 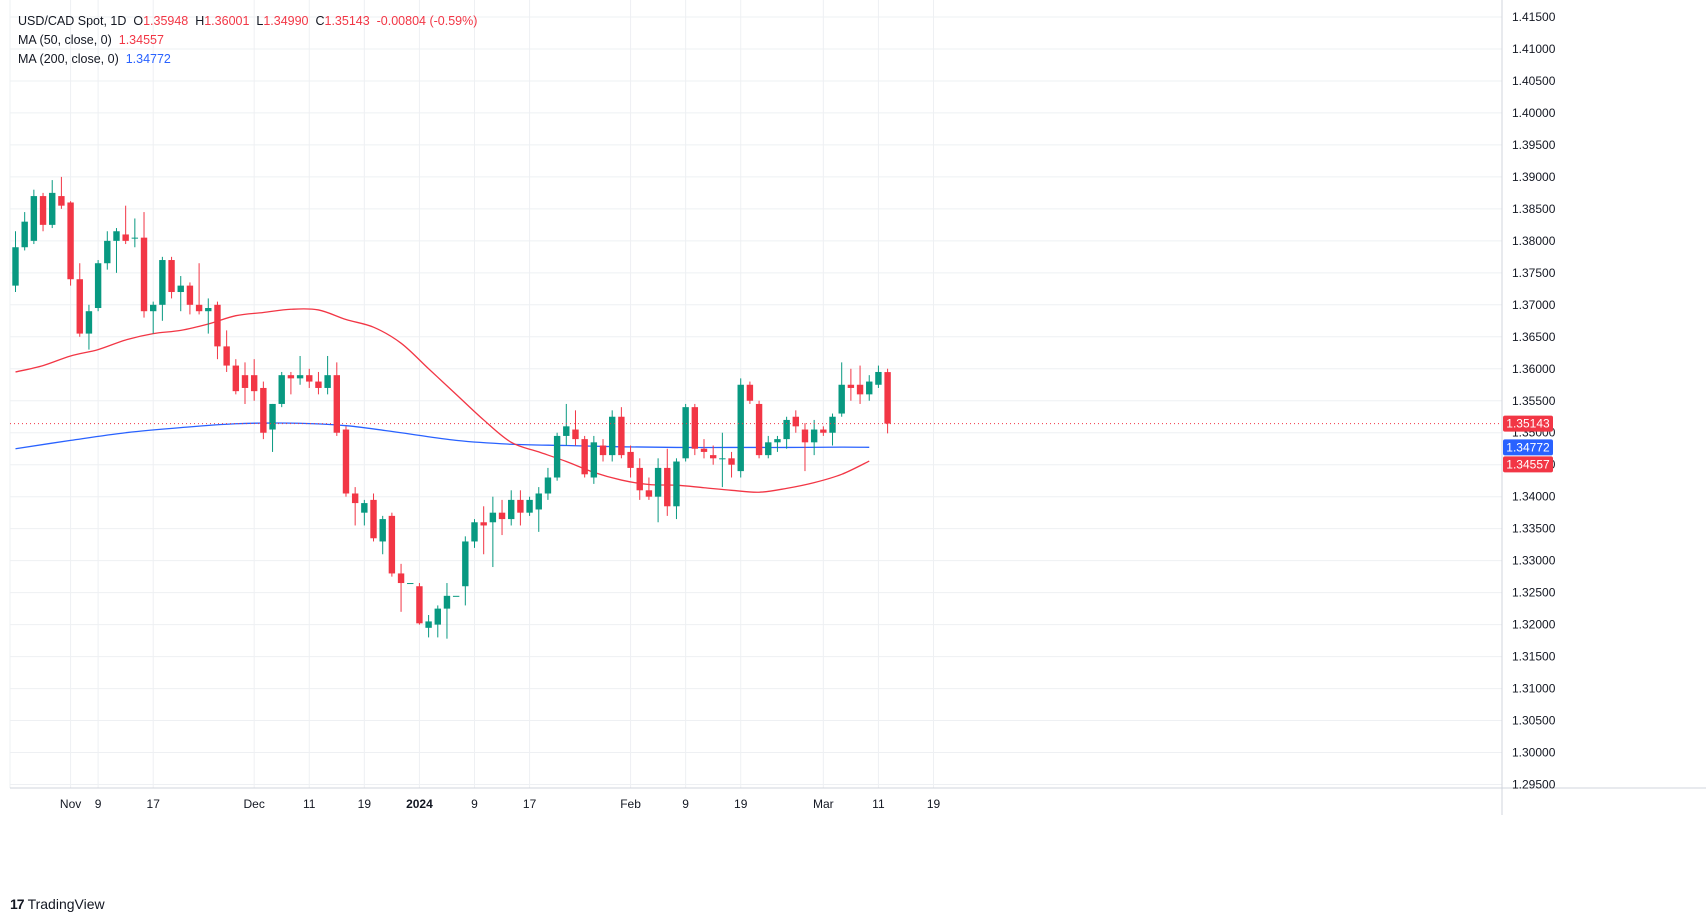 I want to click on time-tick-label: 9, so click(x=474, y=804).